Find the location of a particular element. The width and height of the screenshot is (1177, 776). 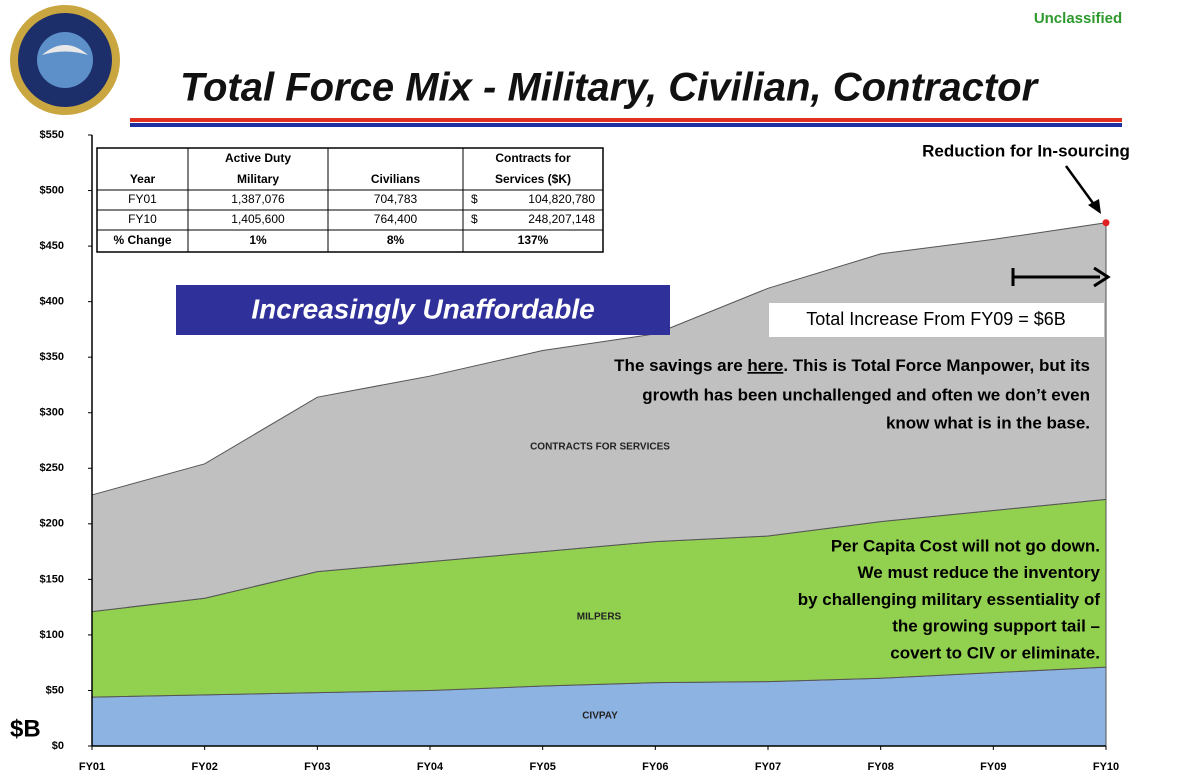

x-tick-label: FY07 is located at coordinates (768, 767).